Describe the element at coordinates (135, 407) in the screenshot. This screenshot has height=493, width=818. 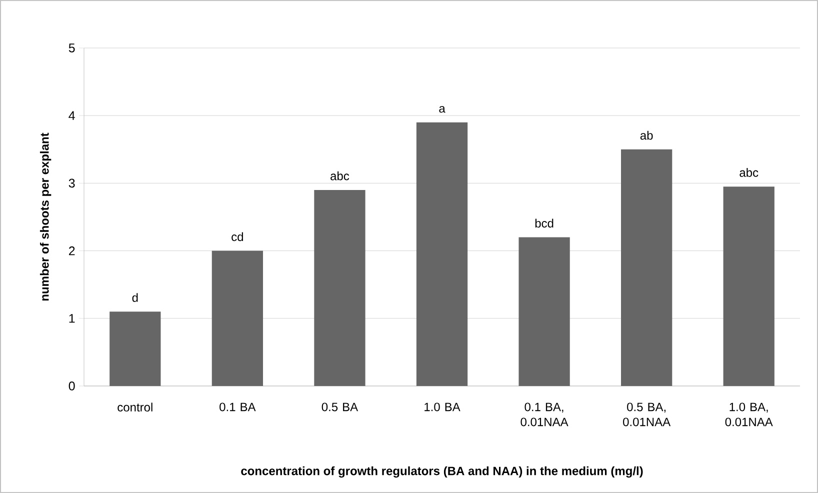
I see `x-tick-label: control` at that location.